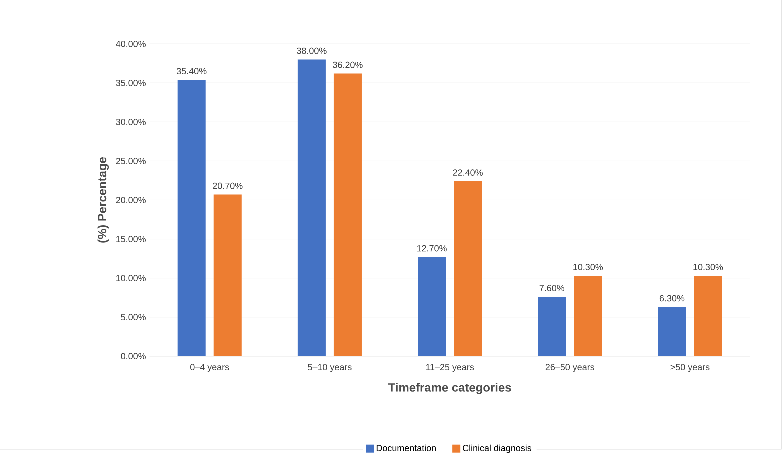 The image size is (782, 457). What do you see at coordinates (690, 368) in the screenshot?
I see `x-tick-label: >50 years` at bounding box center [690, 368].